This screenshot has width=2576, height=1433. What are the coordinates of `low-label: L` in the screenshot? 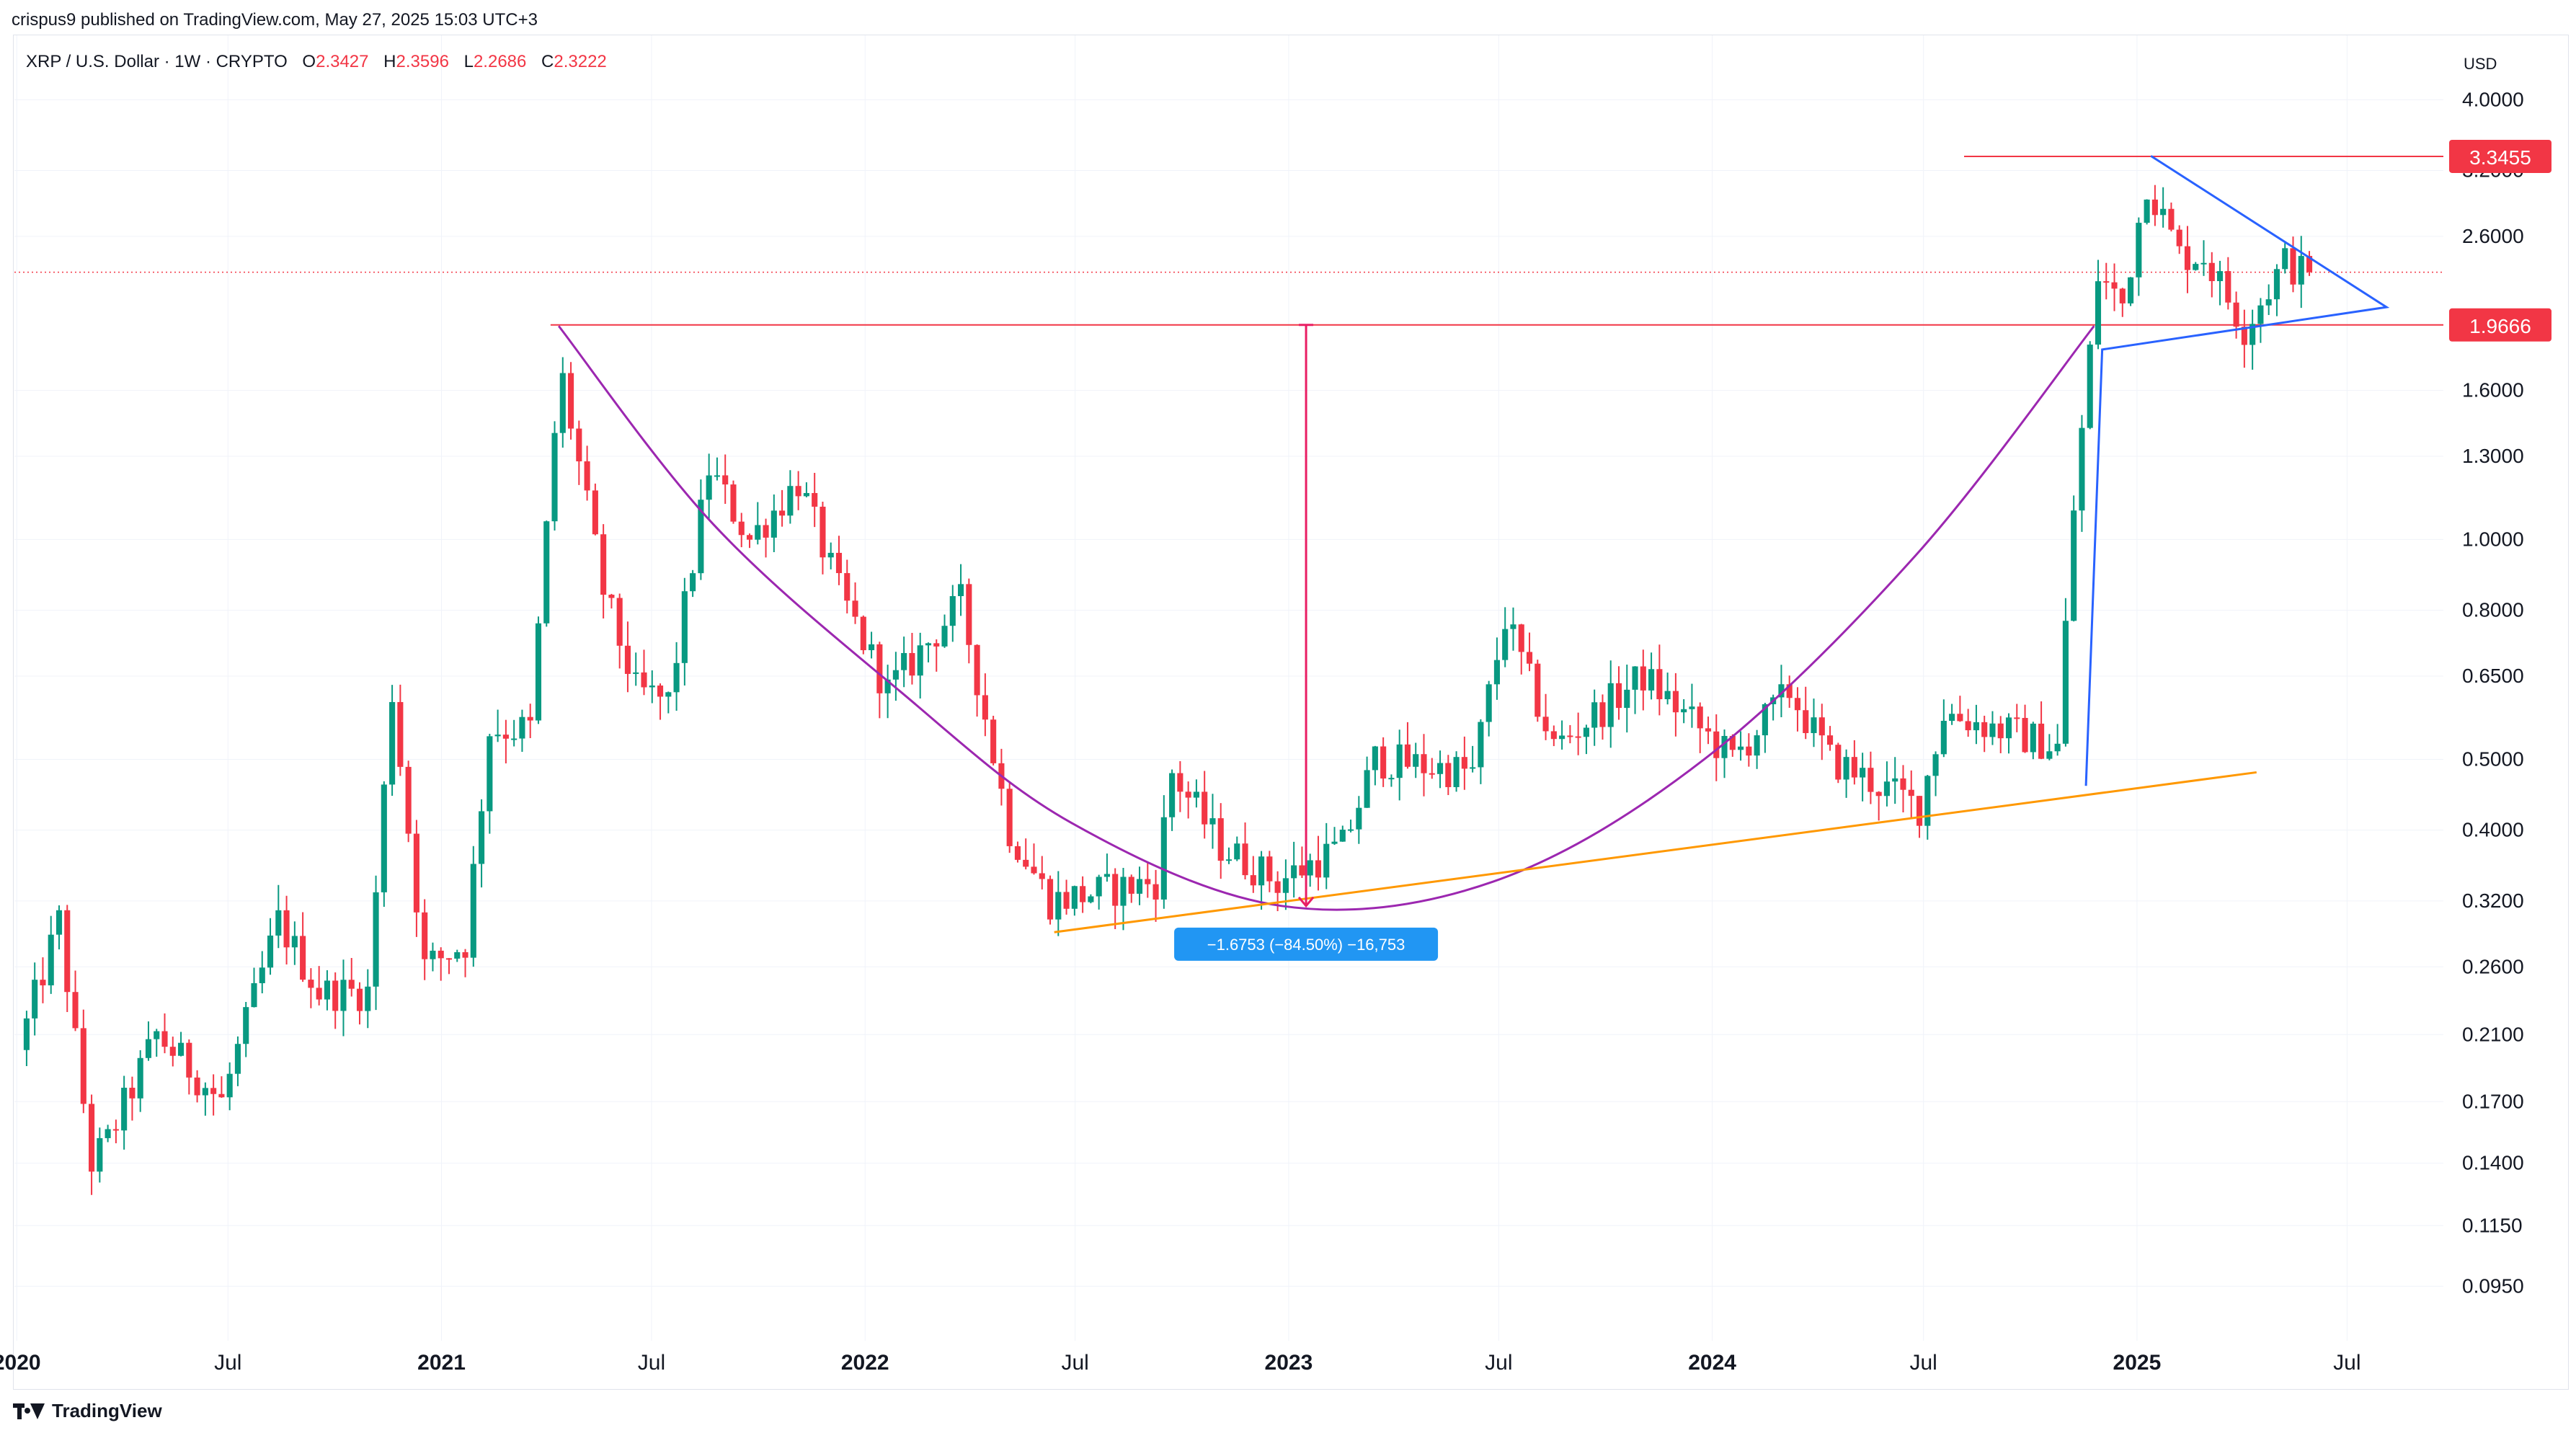 It's located at (469, 61).